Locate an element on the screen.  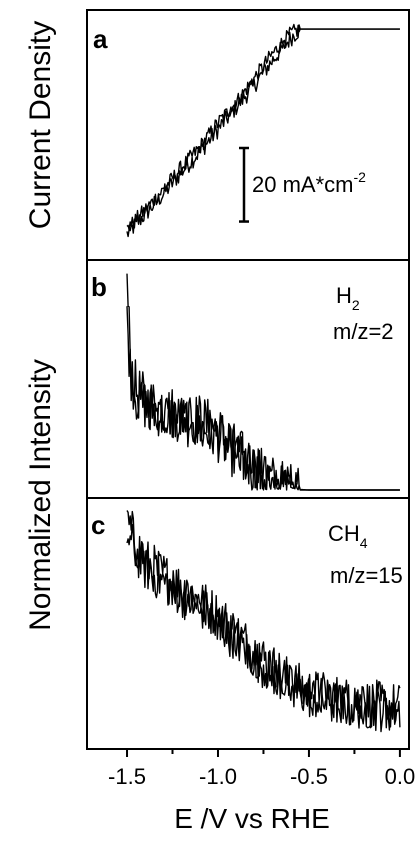
panel-c-species-label: CH4 is located at coordinates (348, 536).